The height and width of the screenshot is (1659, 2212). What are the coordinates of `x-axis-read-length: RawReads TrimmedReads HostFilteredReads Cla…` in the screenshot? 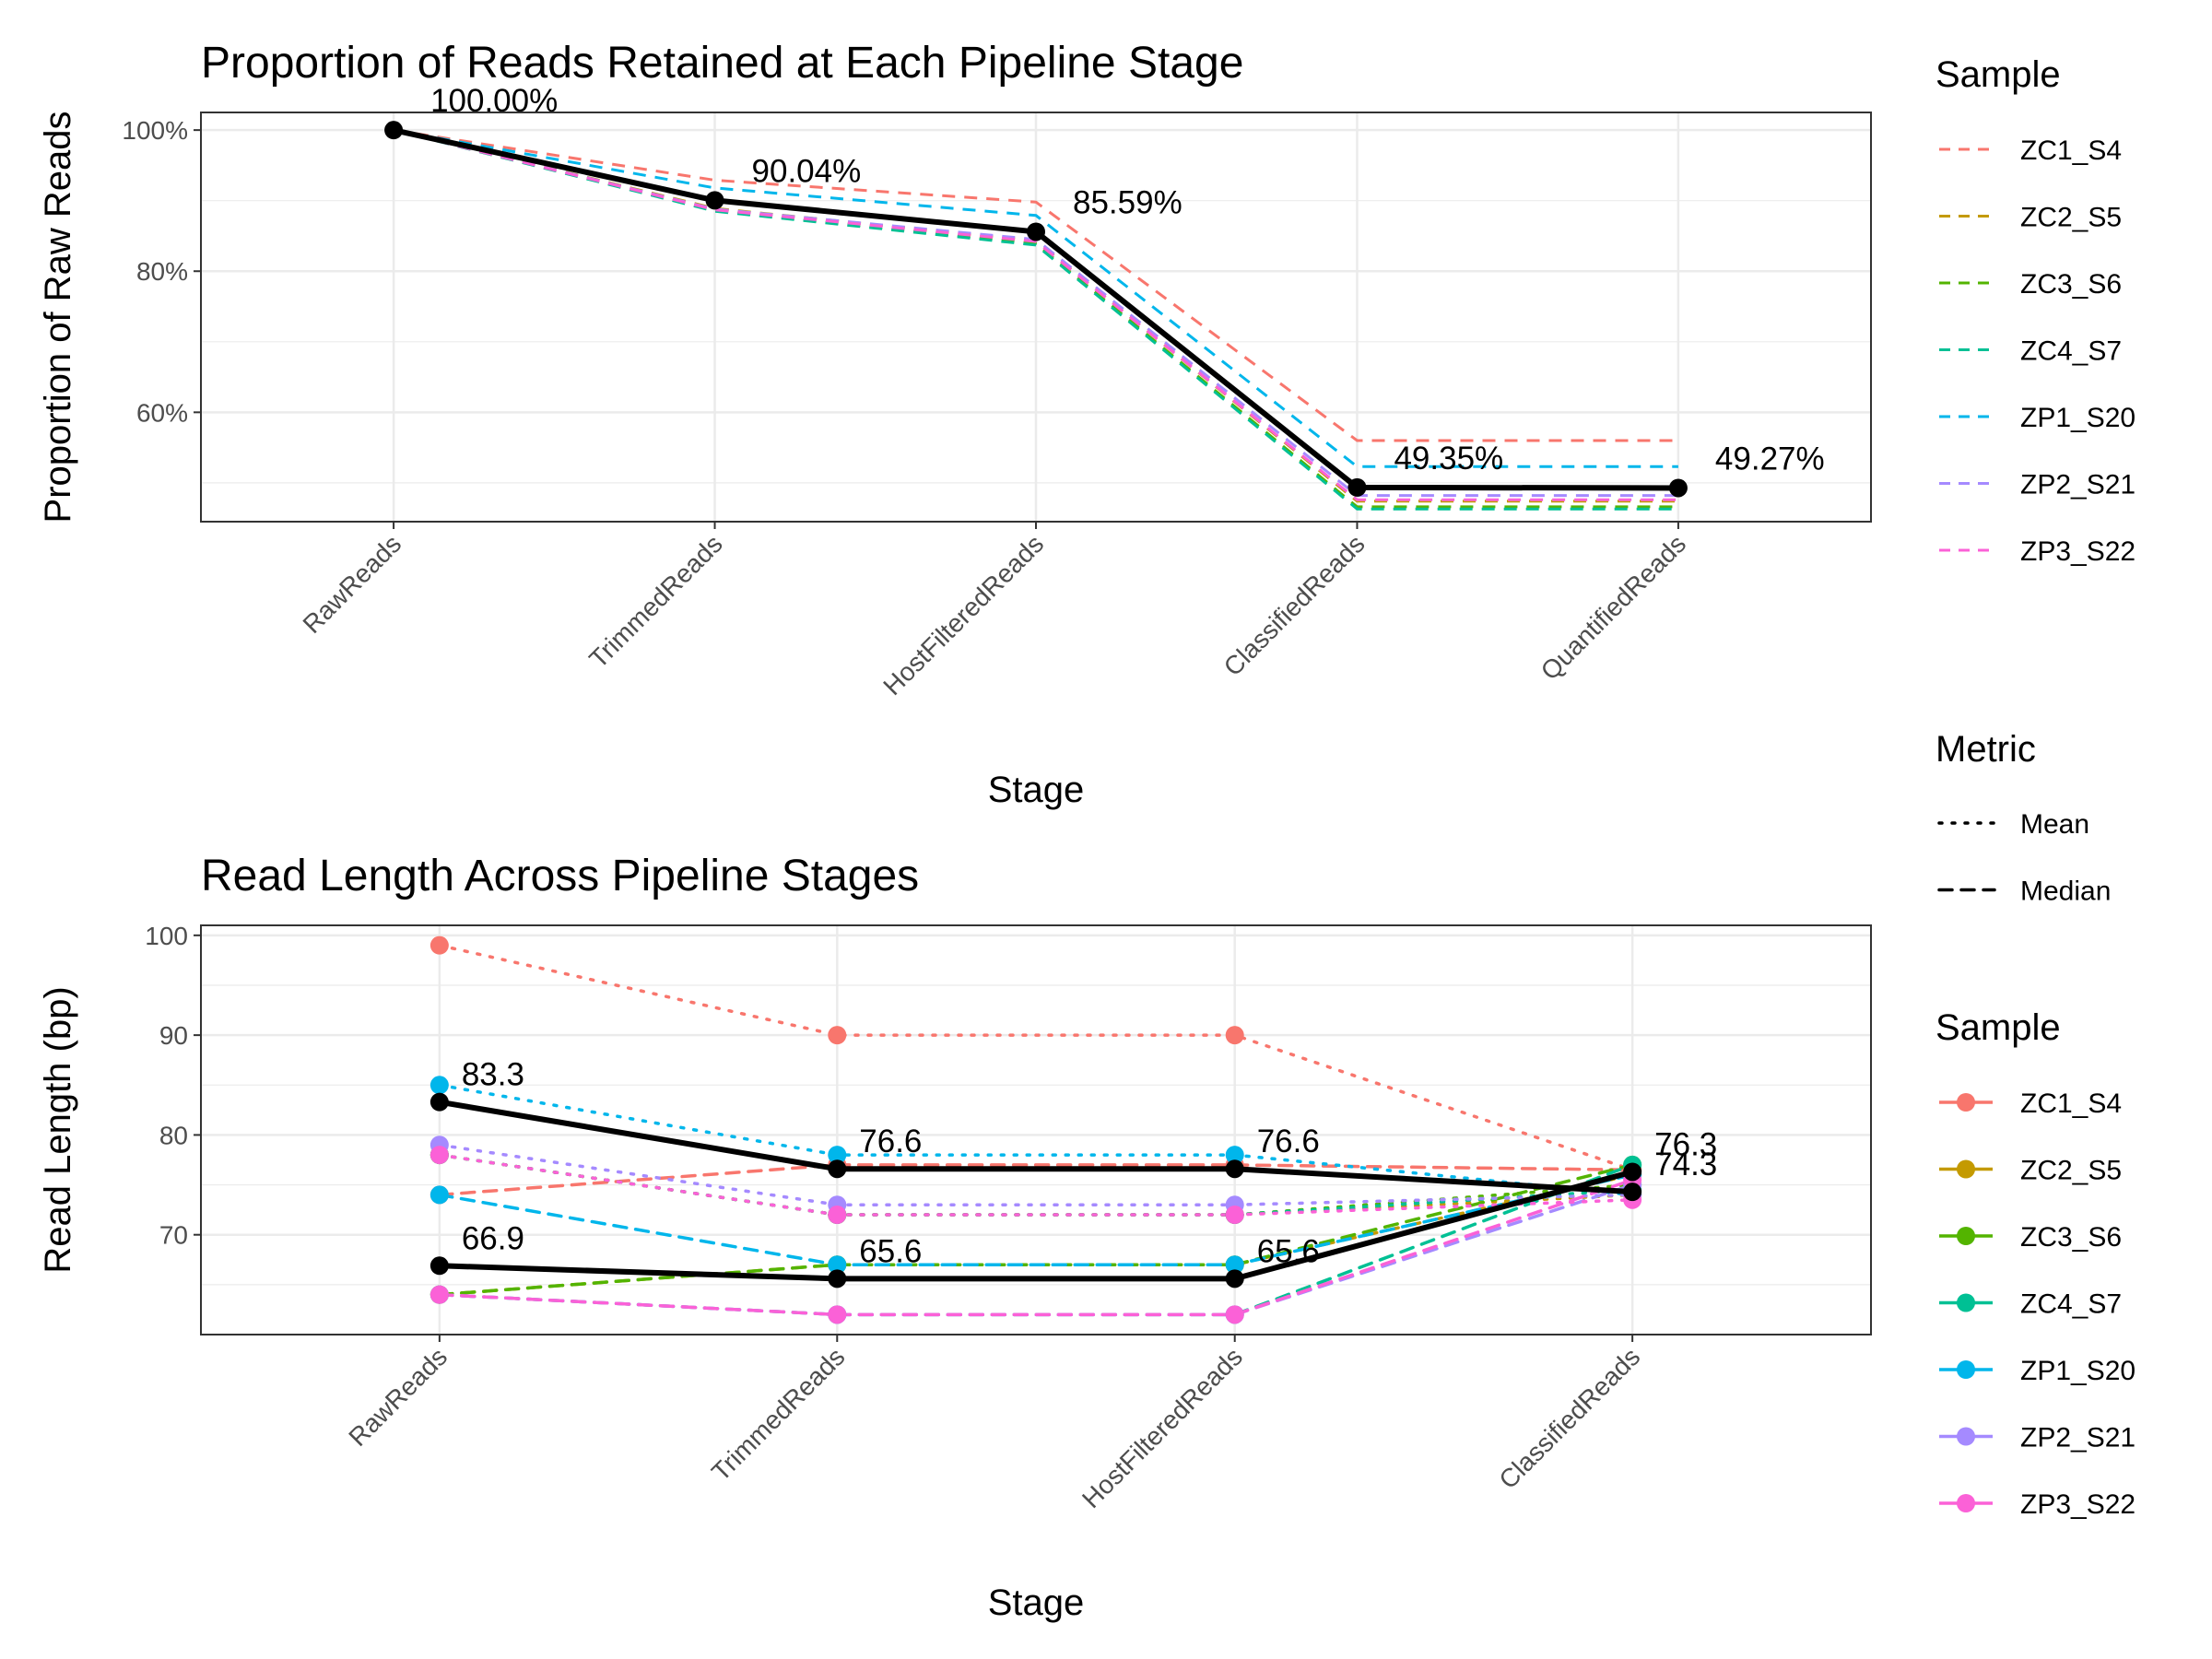 It's located at (994, 1424).